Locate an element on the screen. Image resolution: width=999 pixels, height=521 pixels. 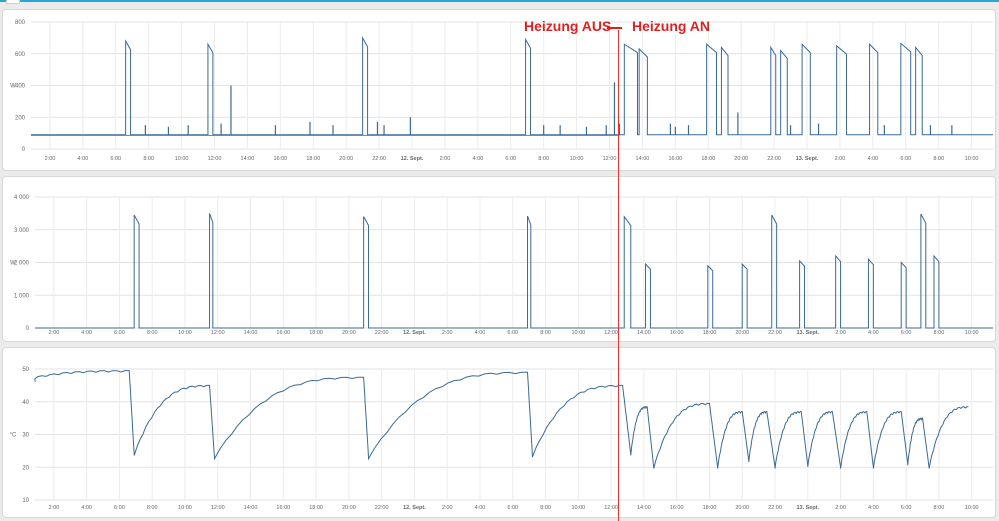
annotation-heizung-an: Heizung AN is located at coordinates (671, 26).